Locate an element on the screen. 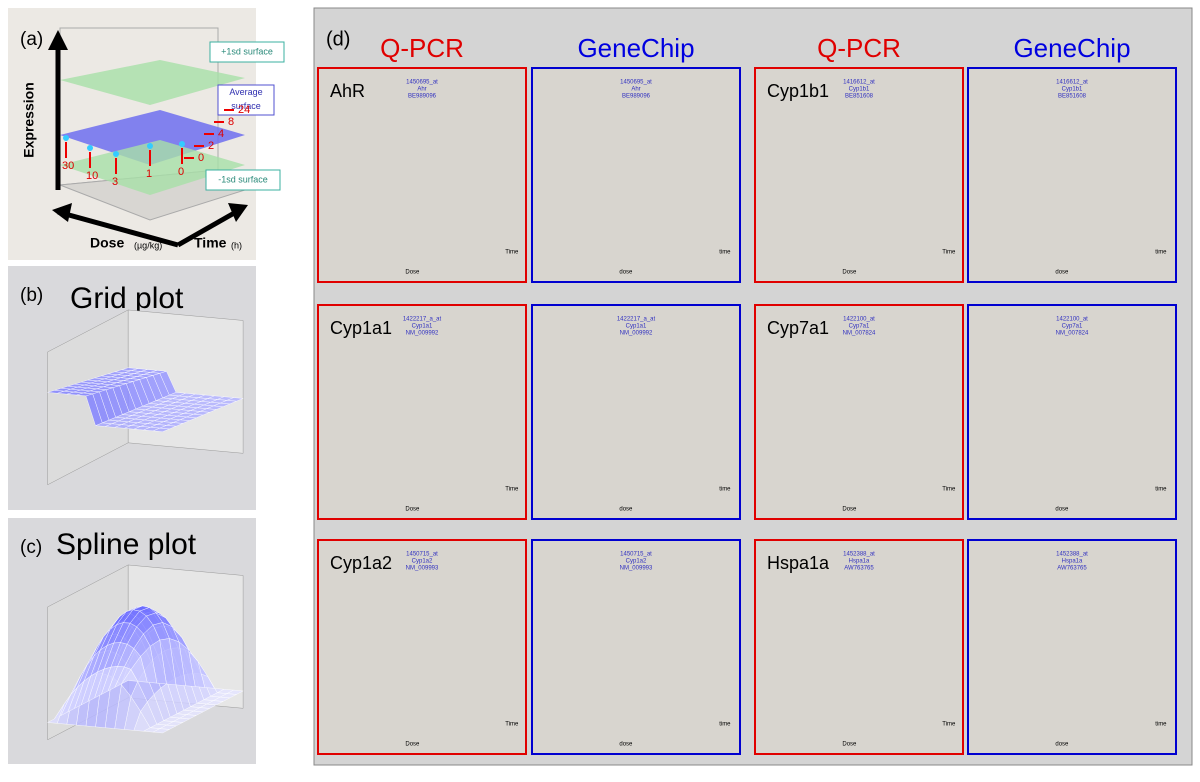  dose-label: 30 is located at coordinates (68, 166).